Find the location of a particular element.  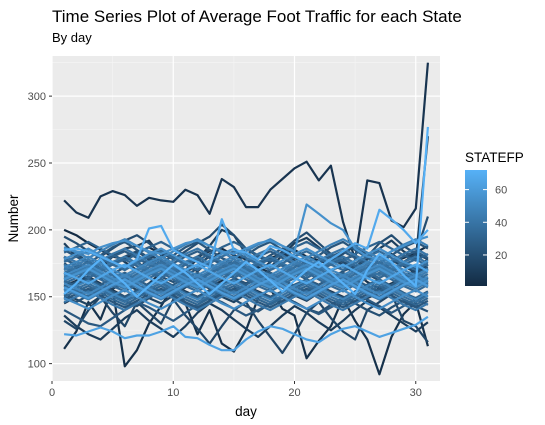

y-tick-label: 100 is located at coordinates (37, 365).